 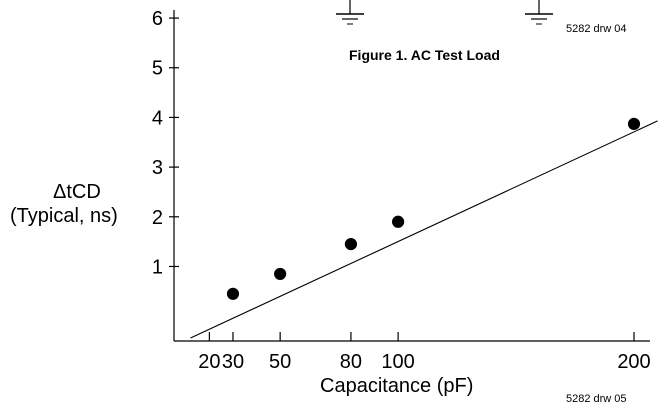 What do you see at coordinates (280, 362) in the screenshot?
I see `x-tick-label: 50` at bounding box center [280, 362].